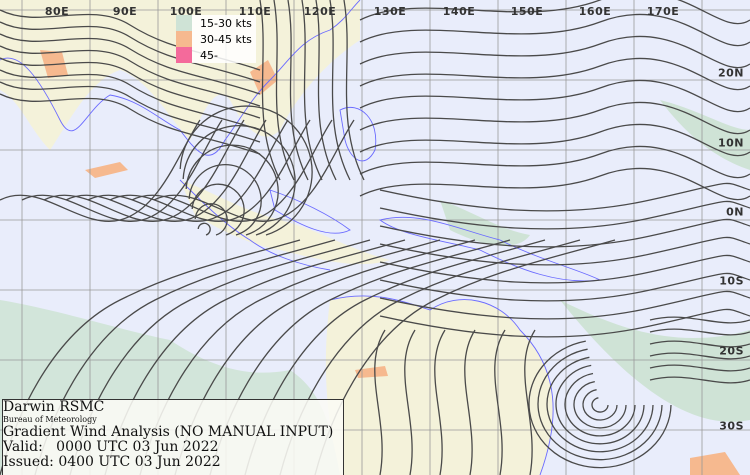 The height and width of the screenshot is (475, 750). I want to click on longitude-label: 170E, so click(663, 11).